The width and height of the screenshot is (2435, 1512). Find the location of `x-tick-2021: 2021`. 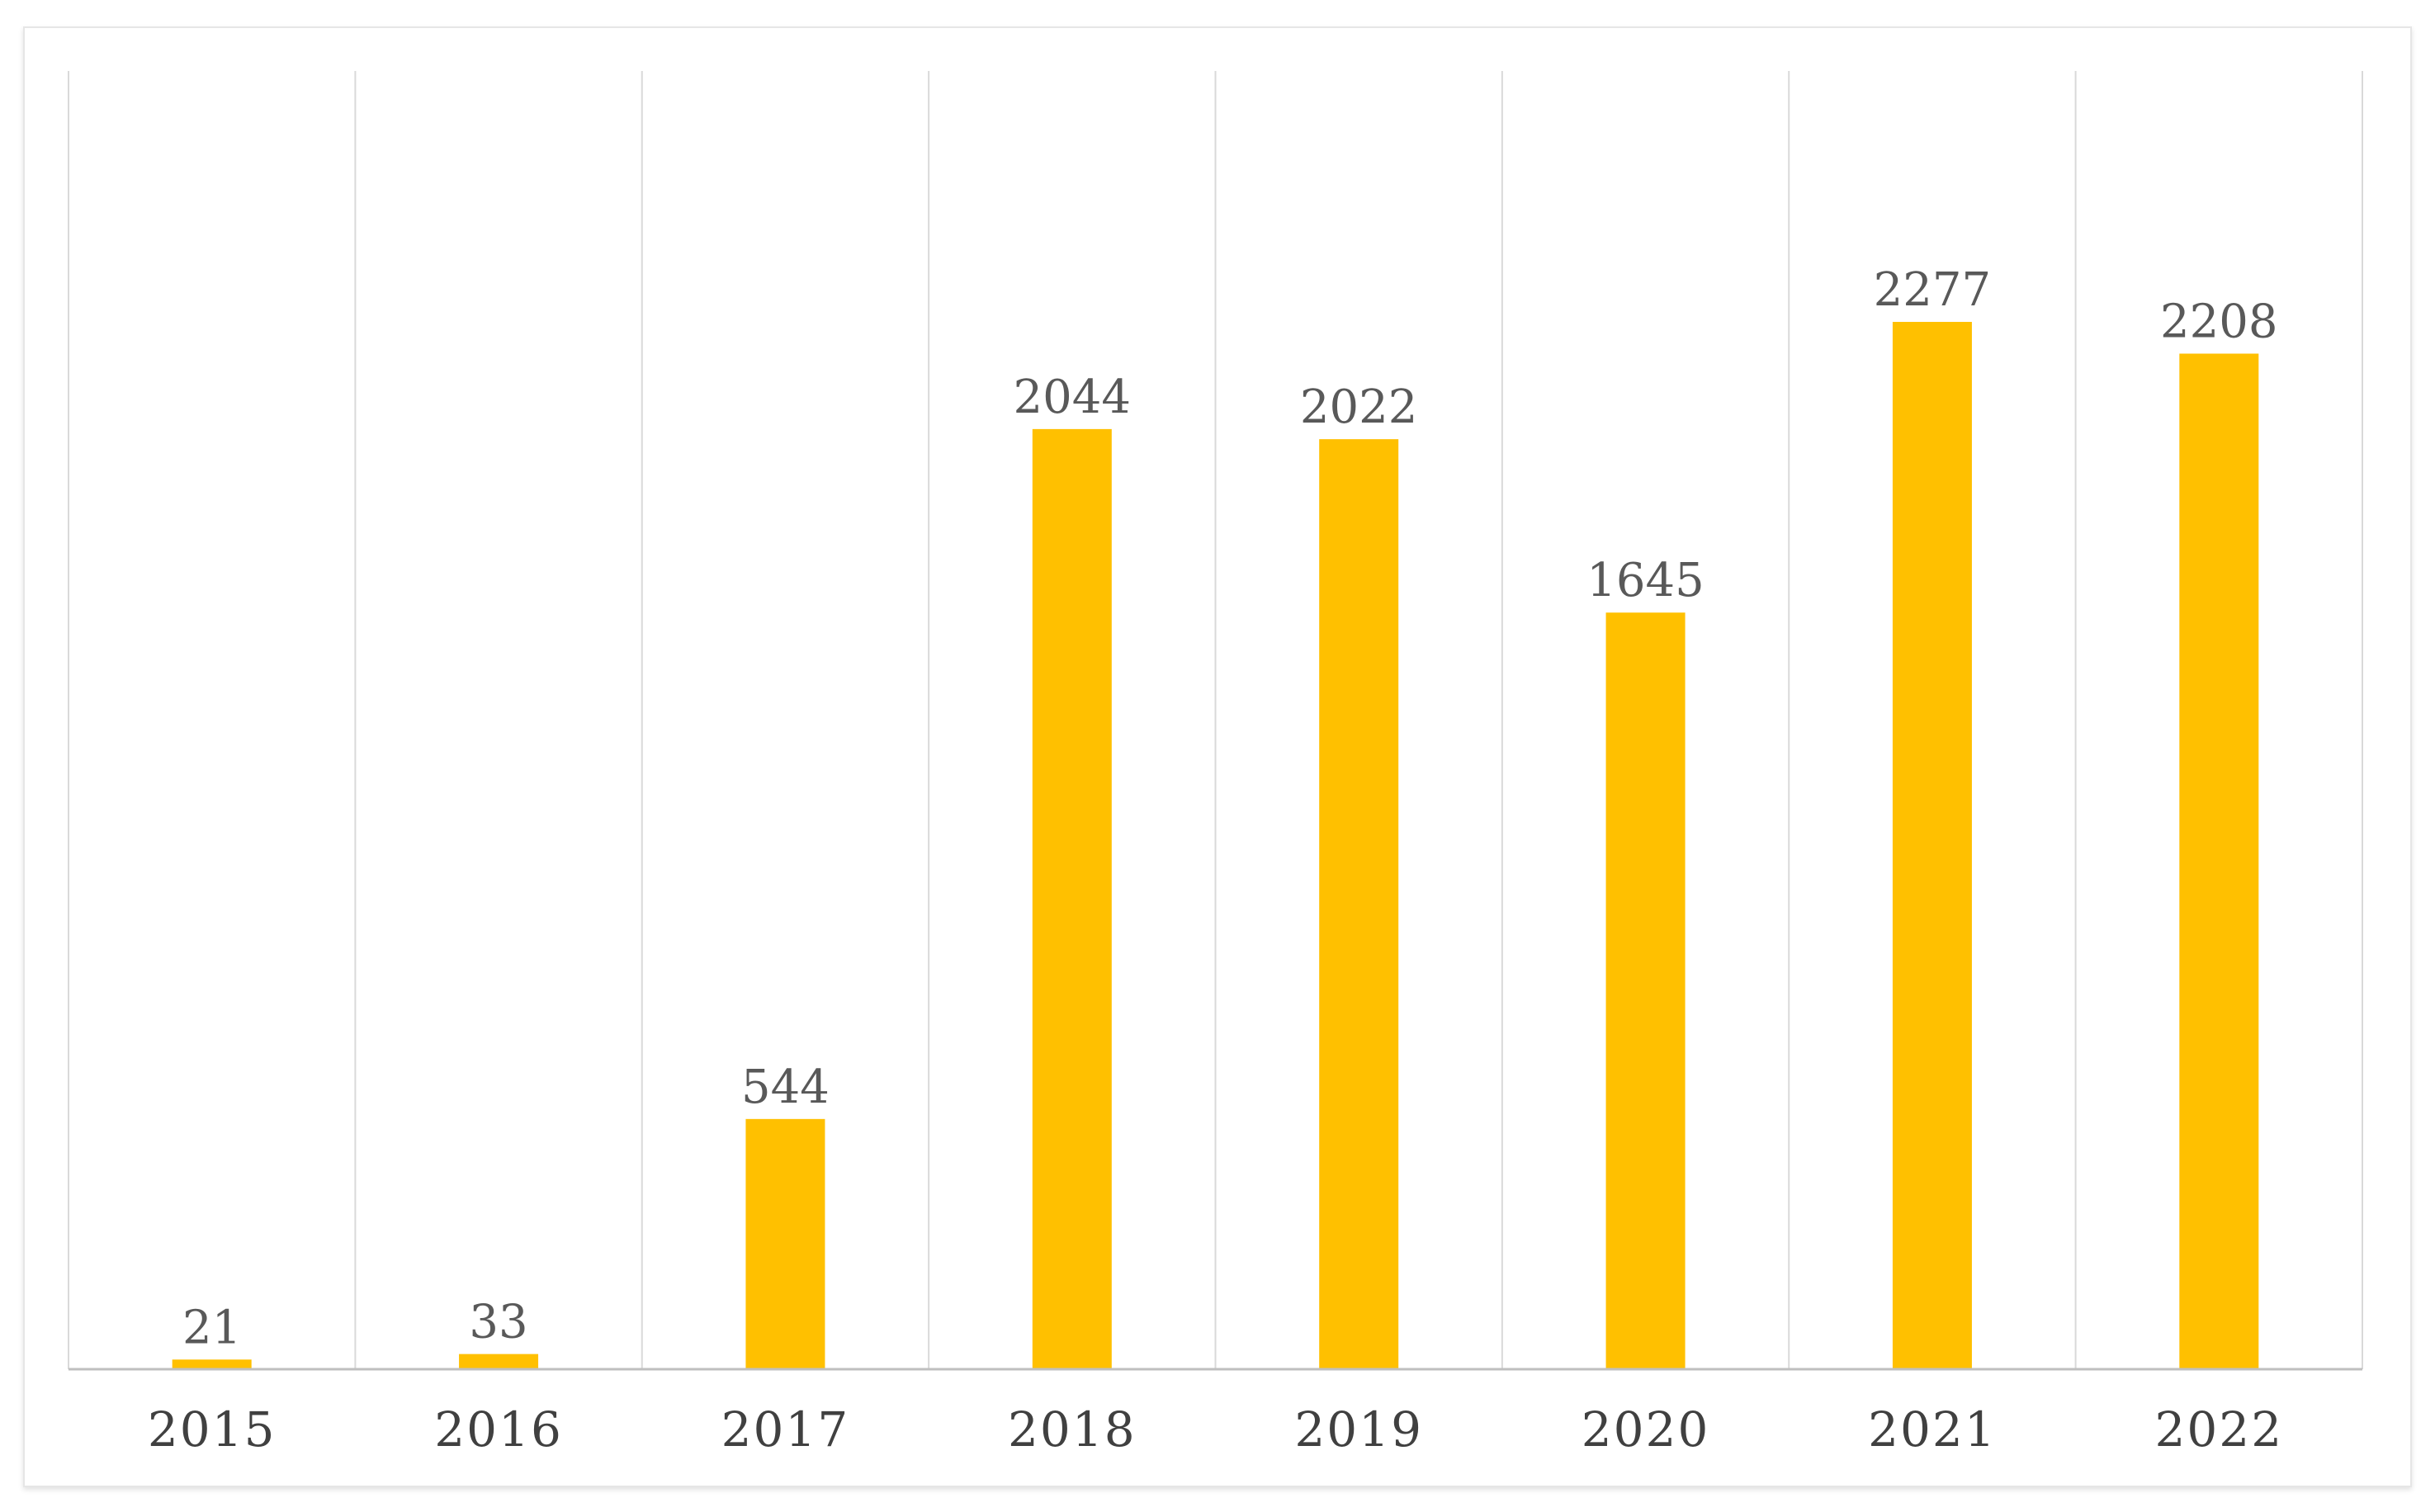

x-tick-2021: 2021 is located at coordinates (1932, 1429).